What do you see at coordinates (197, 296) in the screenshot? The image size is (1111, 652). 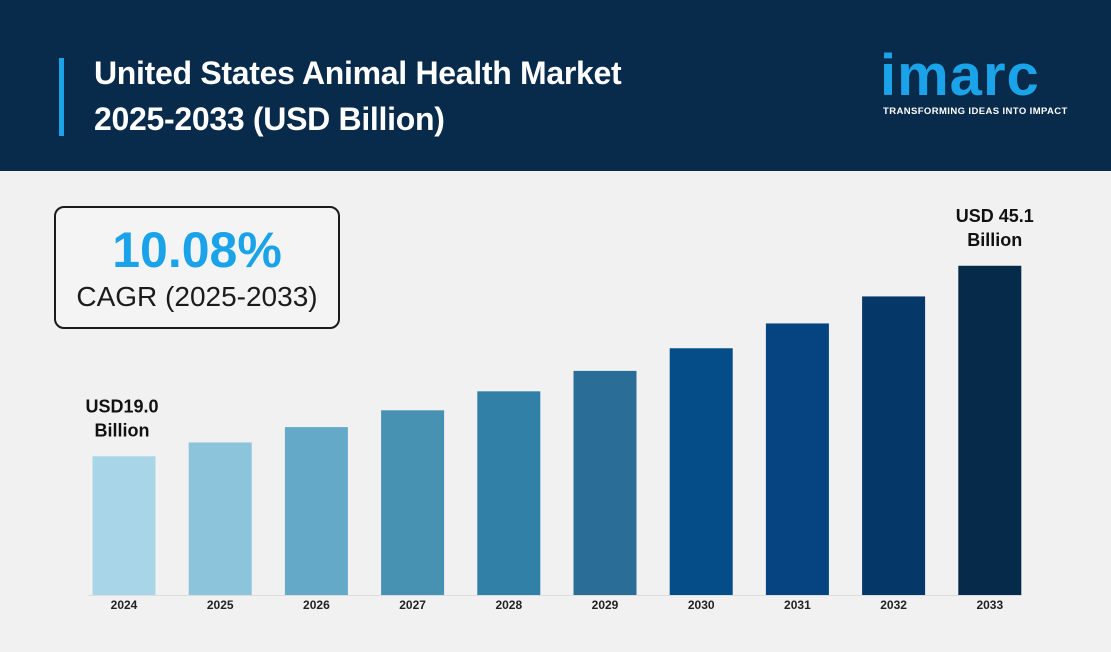 I see `cagr-label: CAGR (2025-2033)` at bounding box center [197, 296].